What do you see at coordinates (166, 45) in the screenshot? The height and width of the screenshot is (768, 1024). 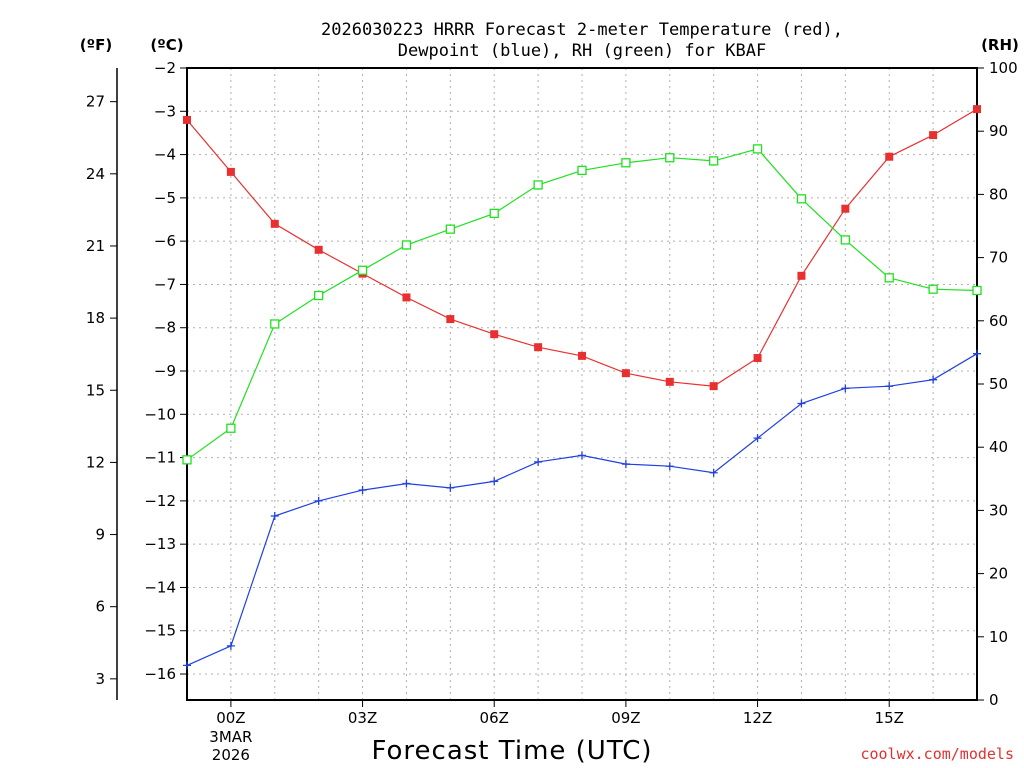 I see `celsius-unit-label: (ºC)` at bounding box center [166, 45].